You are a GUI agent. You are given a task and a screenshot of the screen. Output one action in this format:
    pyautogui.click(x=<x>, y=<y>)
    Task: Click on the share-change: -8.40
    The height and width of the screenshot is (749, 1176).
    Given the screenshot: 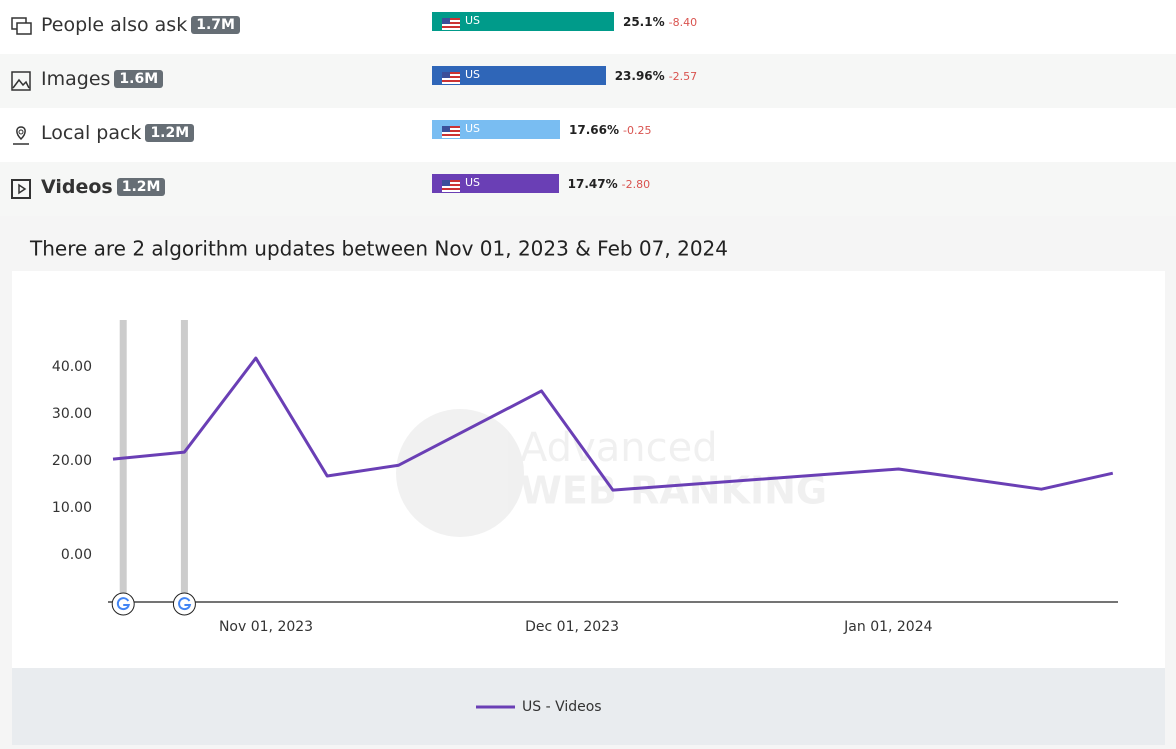 What is the action you would take?
    pyautogui.click(x=683, y=22)
    